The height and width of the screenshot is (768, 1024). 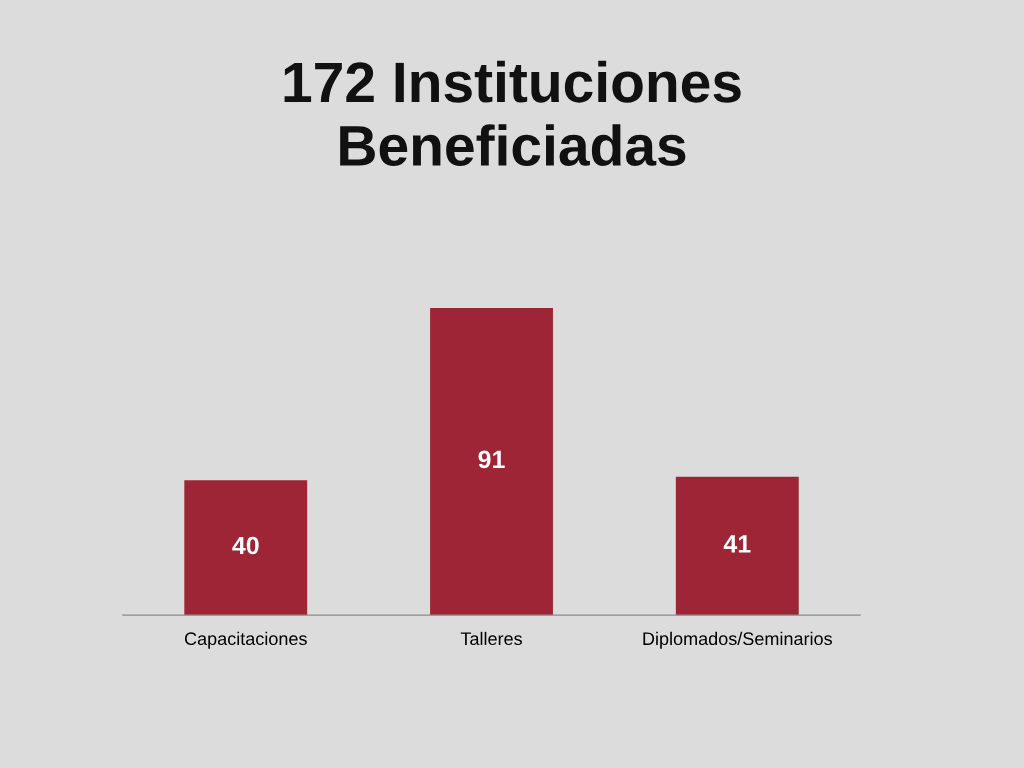 I want to click on data-label: 91, so click(x=491, y=459).